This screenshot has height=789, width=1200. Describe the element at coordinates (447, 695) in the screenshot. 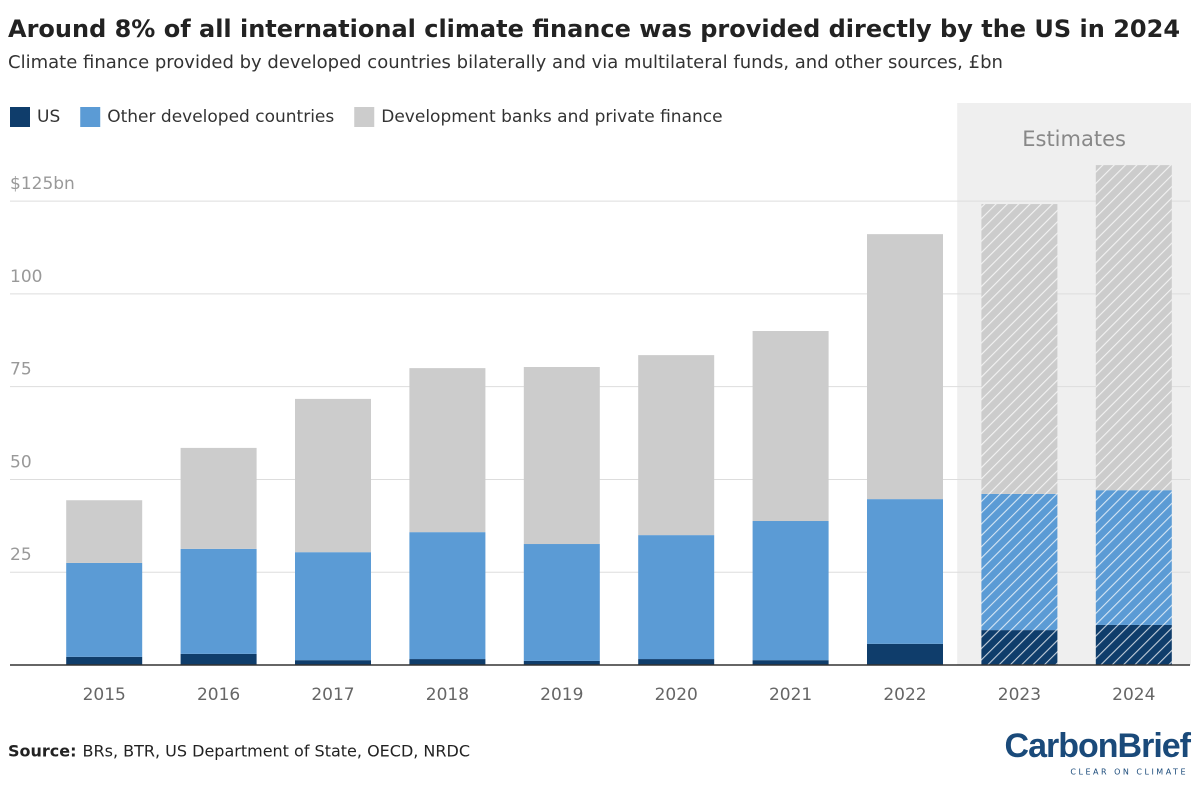

I see `x-tick-label: 2018` at that location.